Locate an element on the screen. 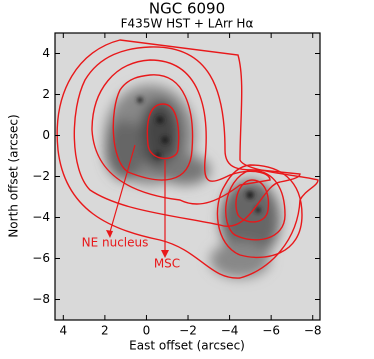 The width and height of the screenshot is (374, 359). chart-title: NGC 6090 is located at coordinates (187, 9).